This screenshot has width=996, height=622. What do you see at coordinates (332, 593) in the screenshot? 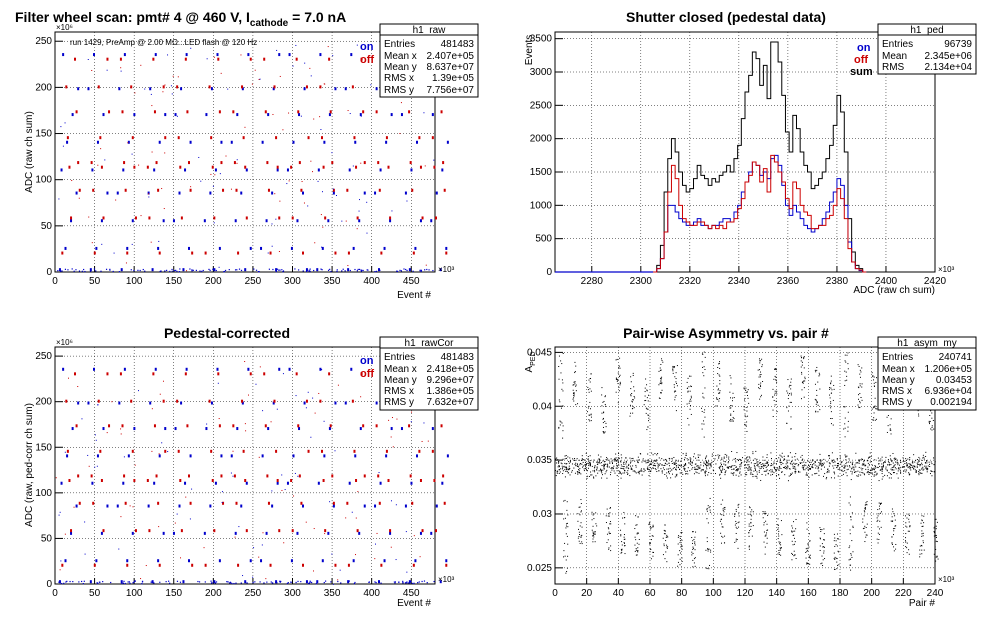
I see `x-tick-label: 350` at bounding box center [332, 593].